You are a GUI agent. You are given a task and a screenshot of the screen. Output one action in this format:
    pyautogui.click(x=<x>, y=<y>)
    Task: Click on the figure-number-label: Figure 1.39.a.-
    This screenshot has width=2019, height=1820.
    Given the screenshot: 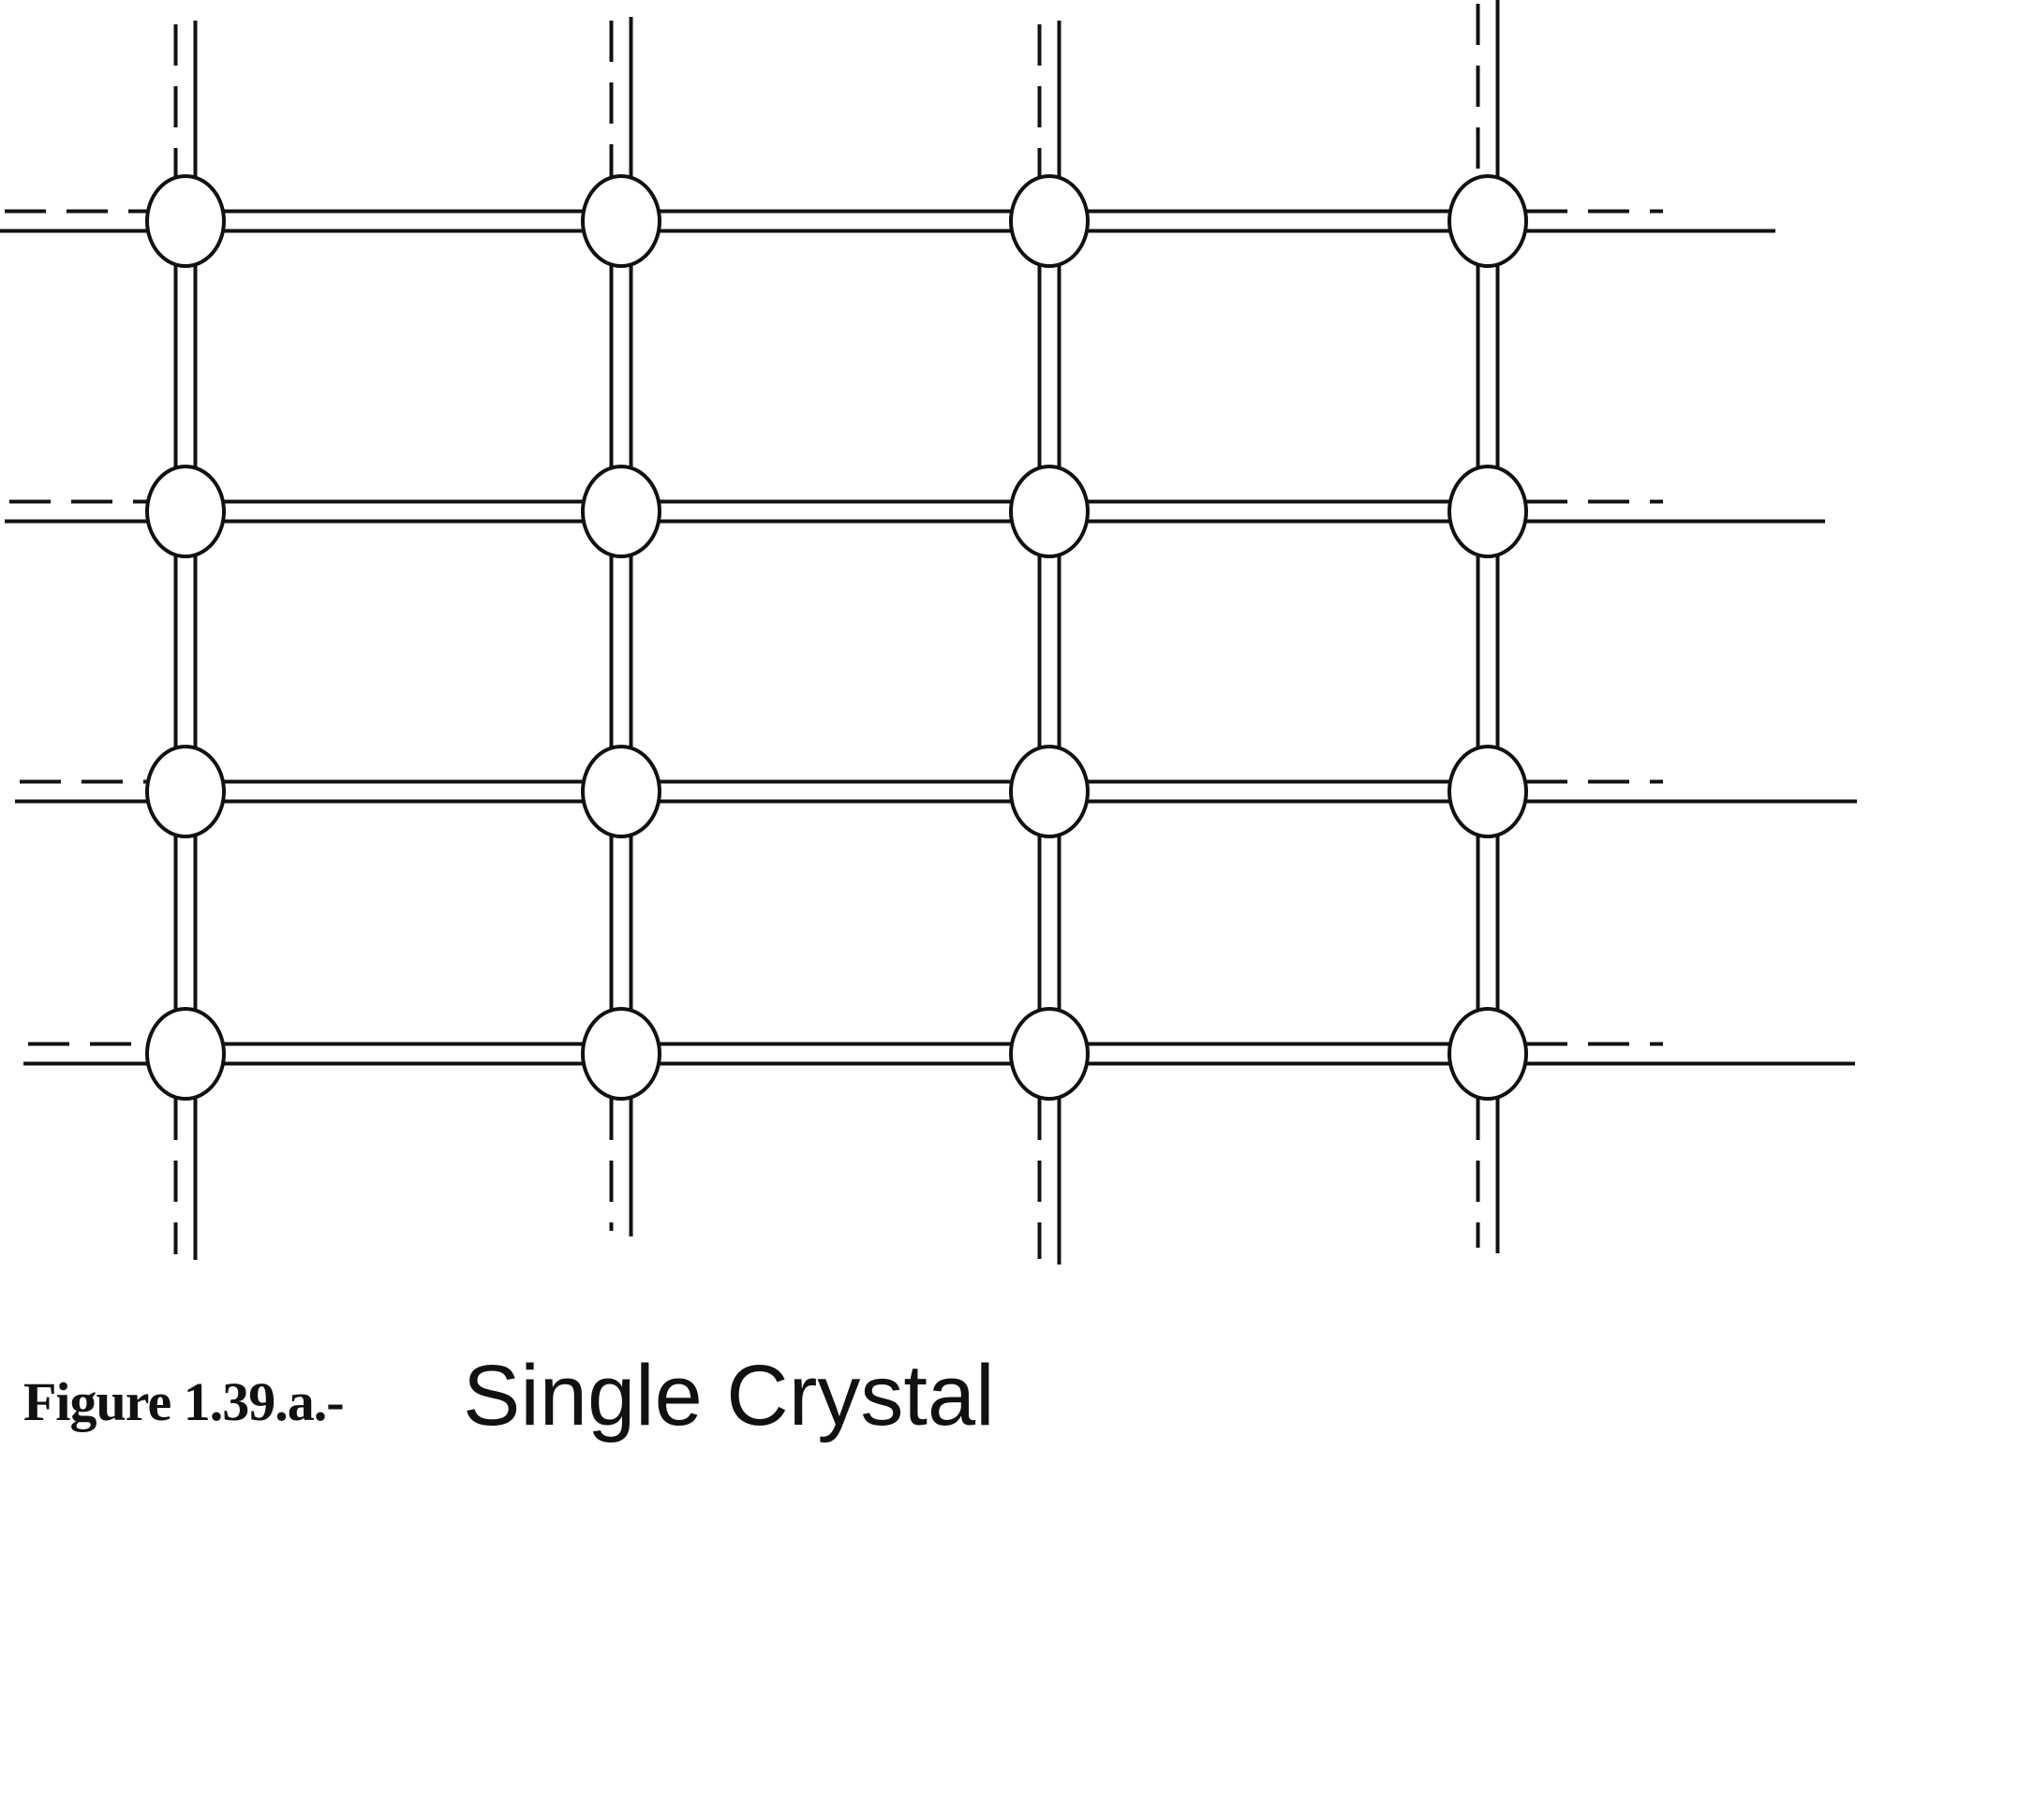 What is the action you would take?
    pyautogui.click(x=184, y=1401)
    